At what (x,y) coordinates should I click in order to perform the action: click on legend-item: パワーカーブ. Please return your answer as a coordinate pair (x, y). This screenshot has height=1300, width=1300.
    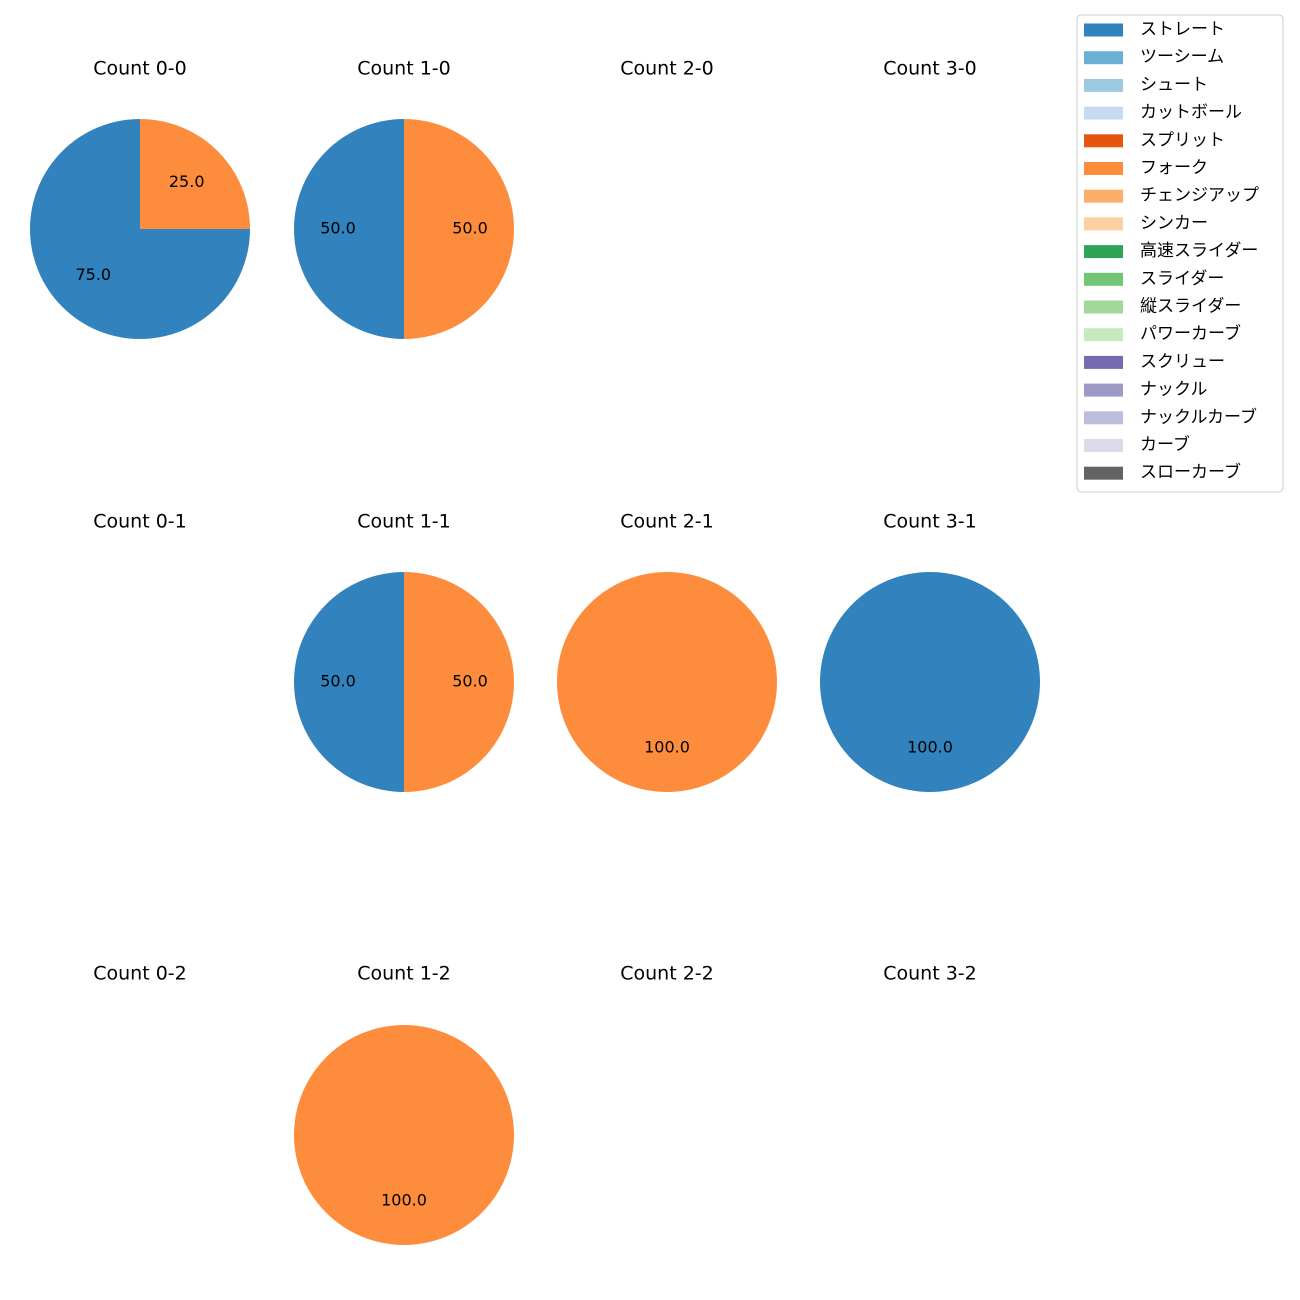
    Looking at the image, I should click on (1162, 333).